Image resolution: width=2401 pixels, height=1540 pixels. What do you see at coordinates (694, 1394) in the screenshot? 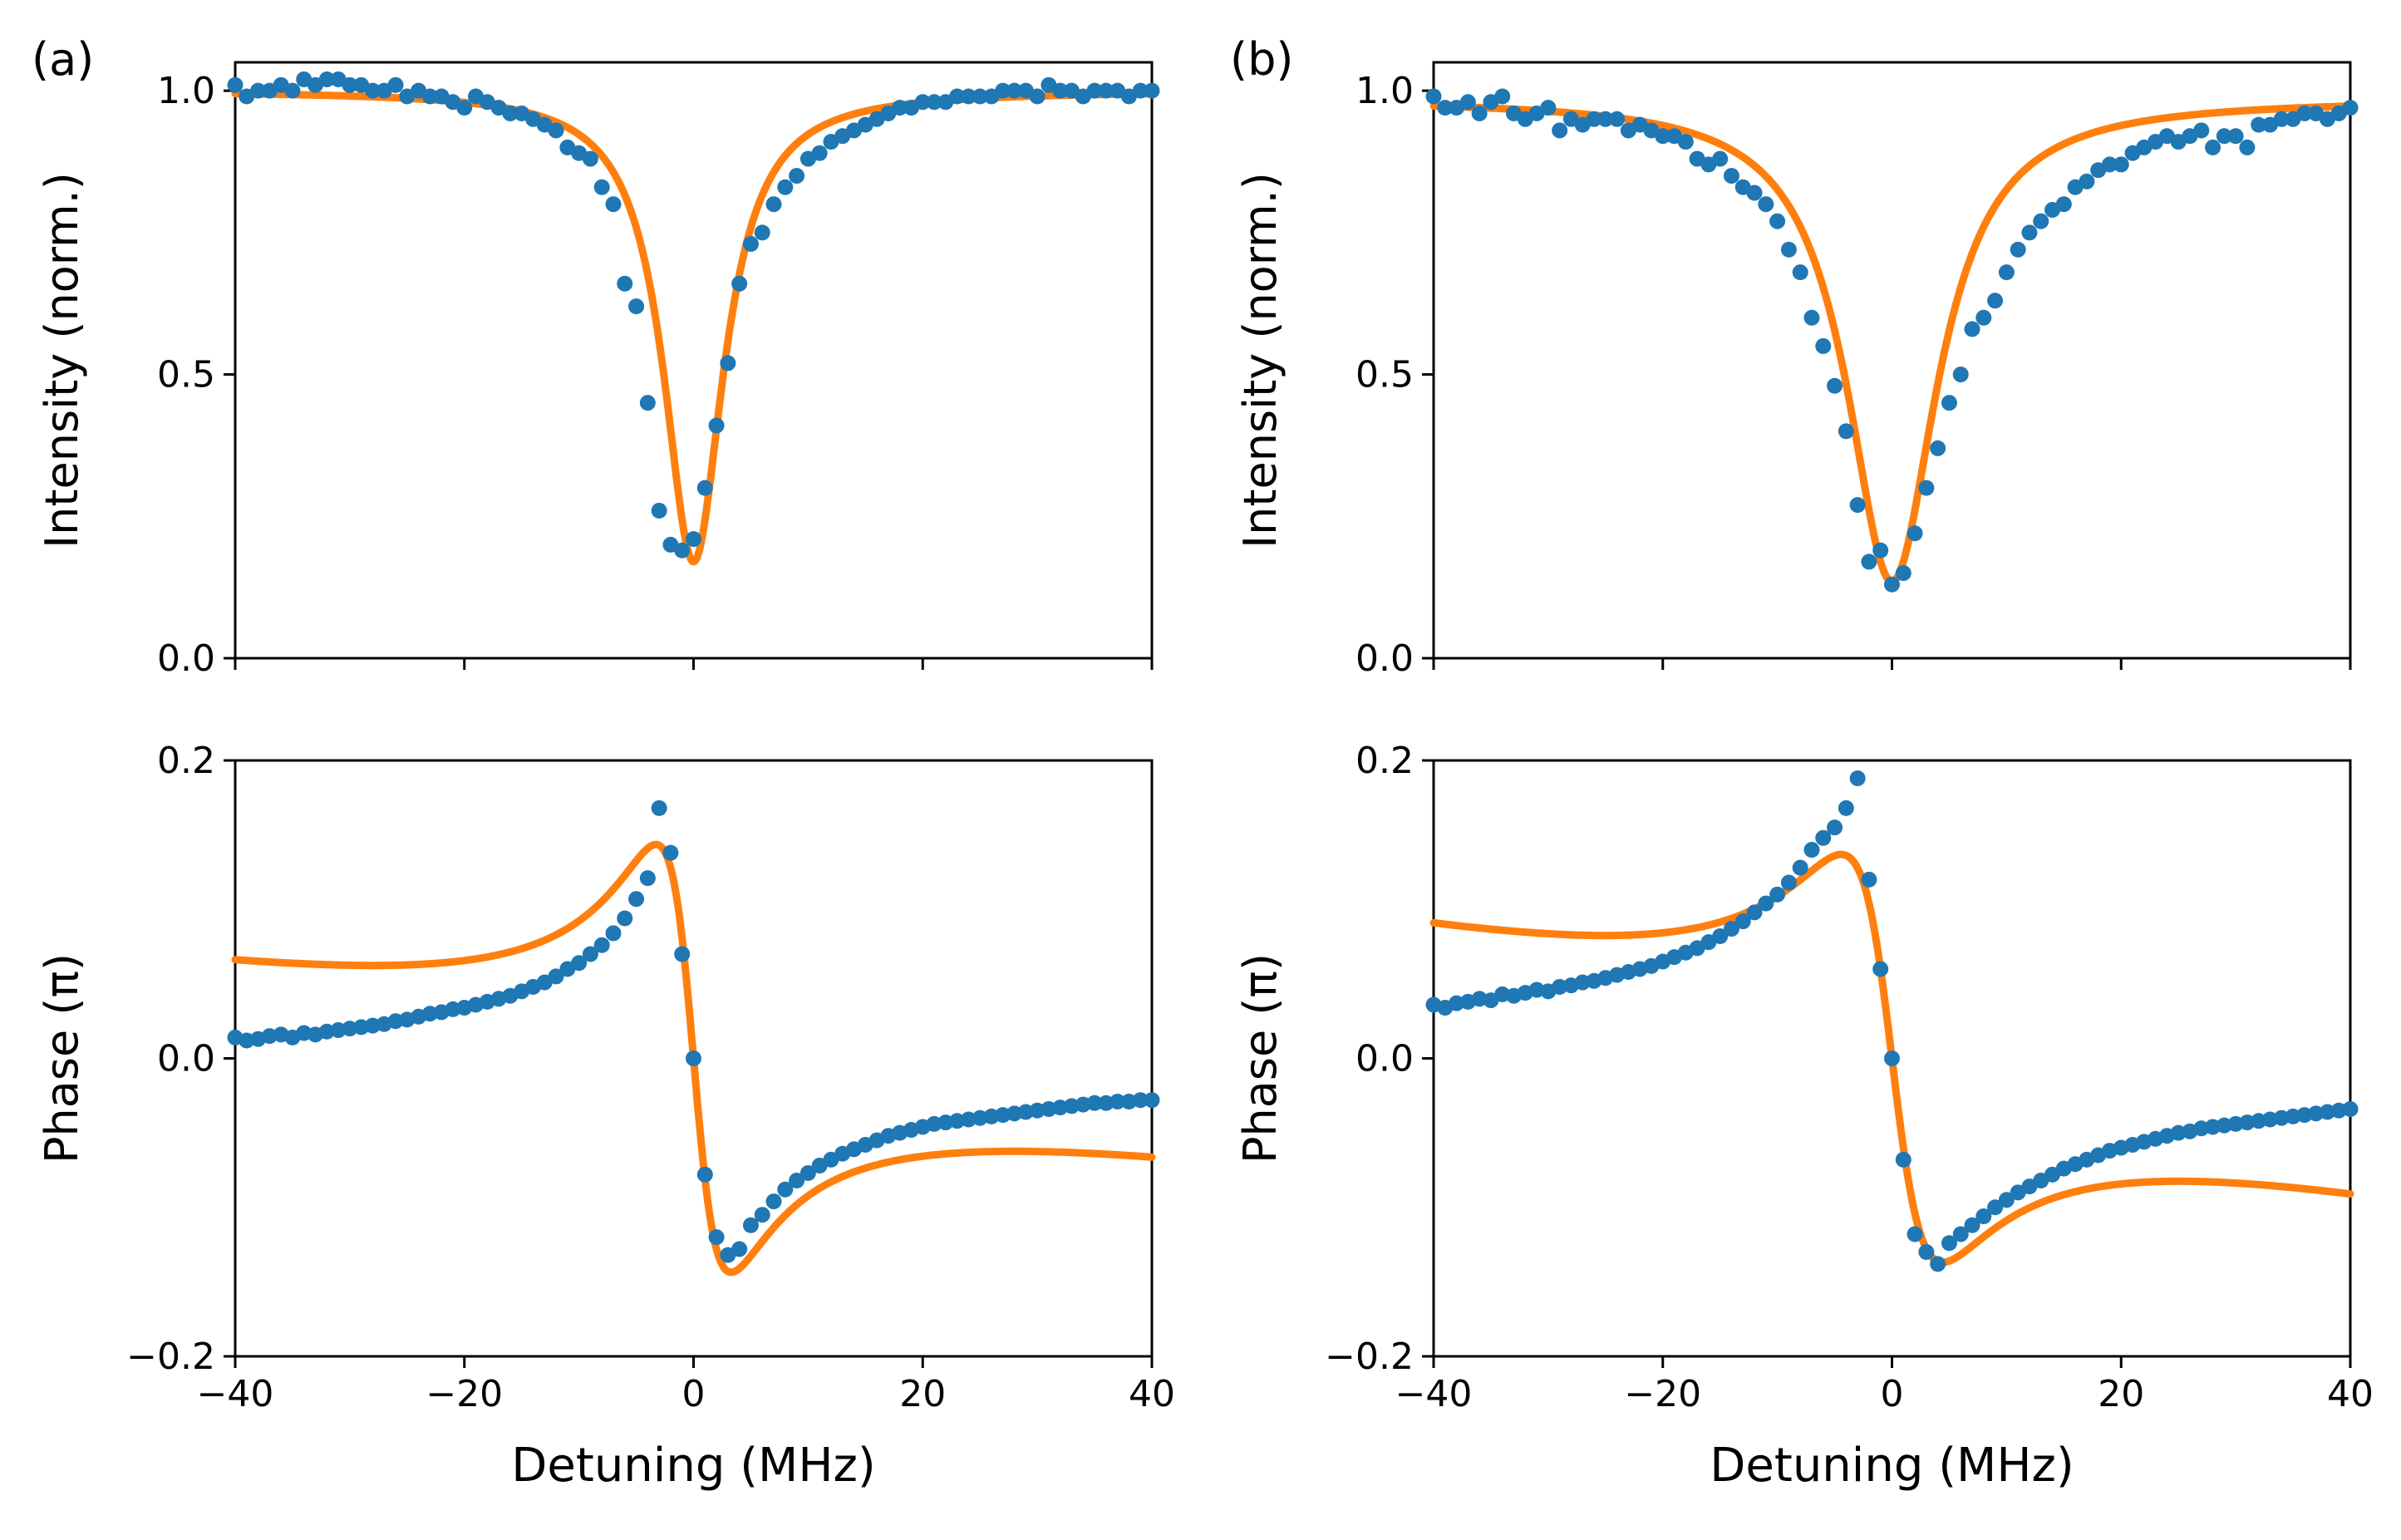
I see `x-tick-label: 0` at bounding box center [694, 1394].